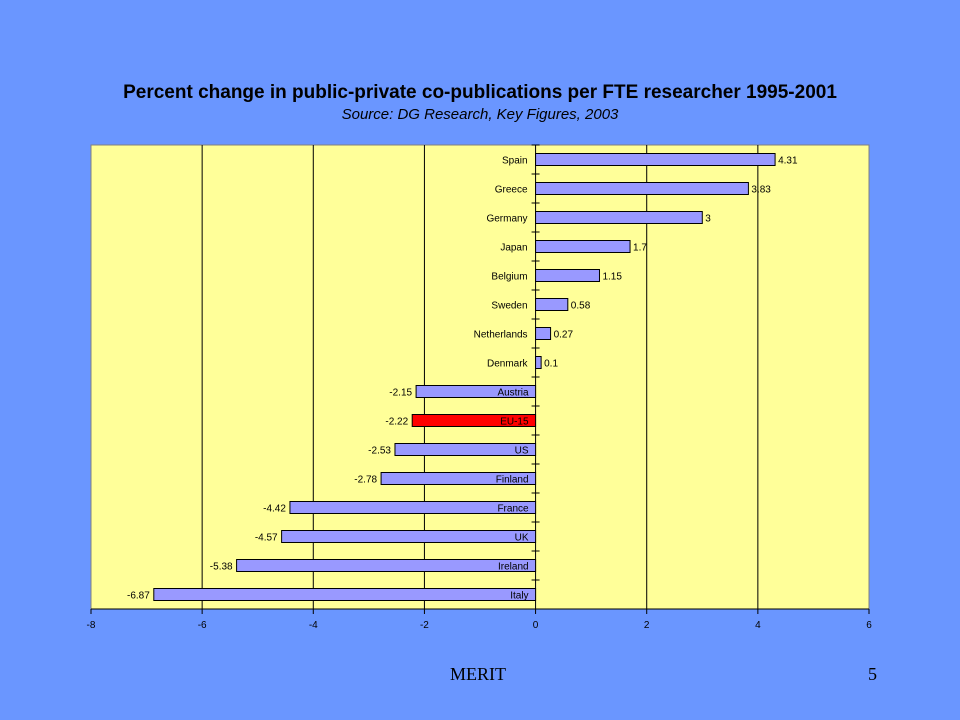 Image resolution: width=960 pixels, height=720 pixels. I want to click on value-label-netherlands: 0.27, so click(564, 335).